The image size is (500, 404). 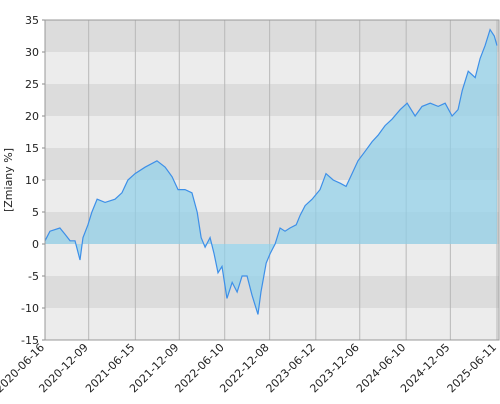 I want to click on y-tick-label: 0, so click(x=35, y=244).